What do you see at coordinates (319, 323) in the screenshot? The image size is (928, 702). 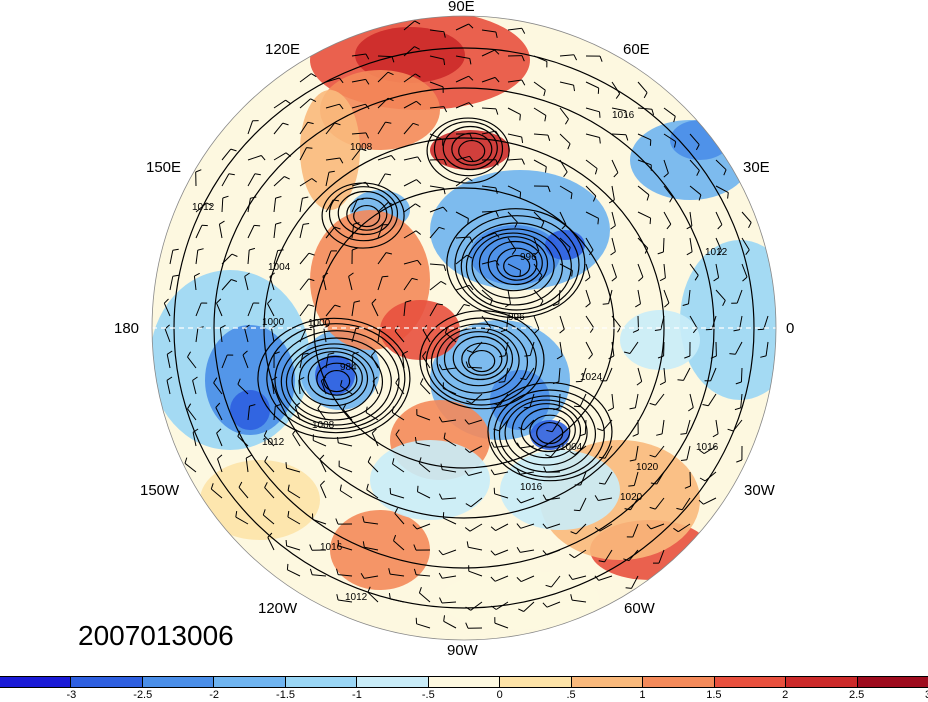 I see `contour-label: 1000` at bounding box center [319, 323].